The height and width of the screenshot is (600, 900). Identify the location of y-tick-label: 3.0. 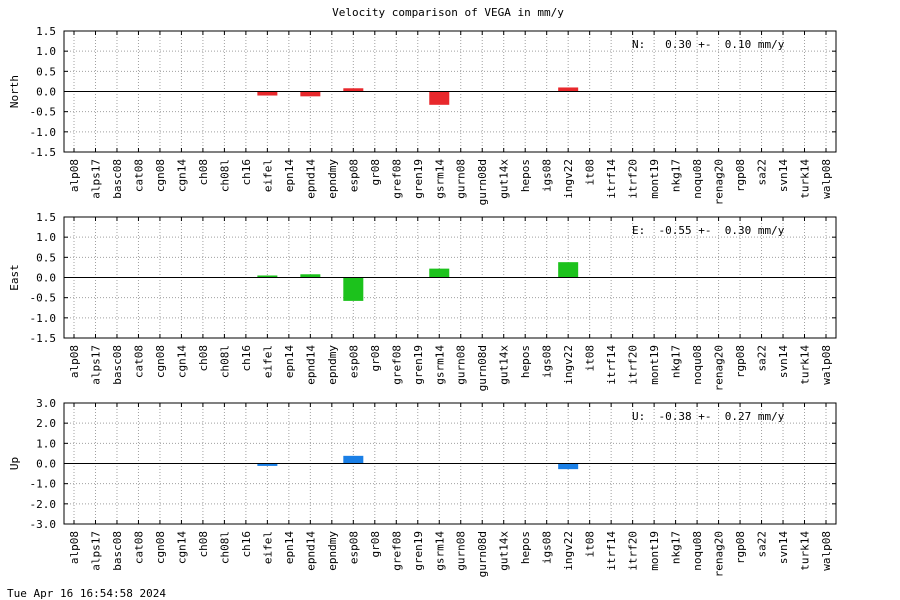
(46, 403).